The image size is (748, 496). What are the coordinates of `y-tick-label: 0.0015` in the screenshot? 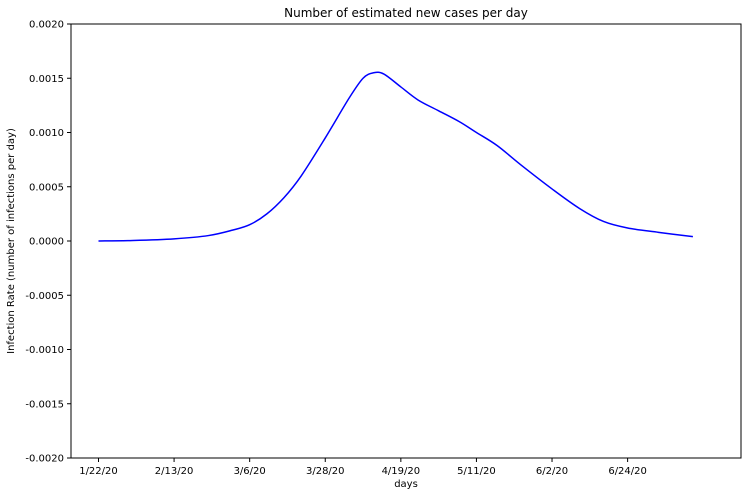 It's located at (46, 79).